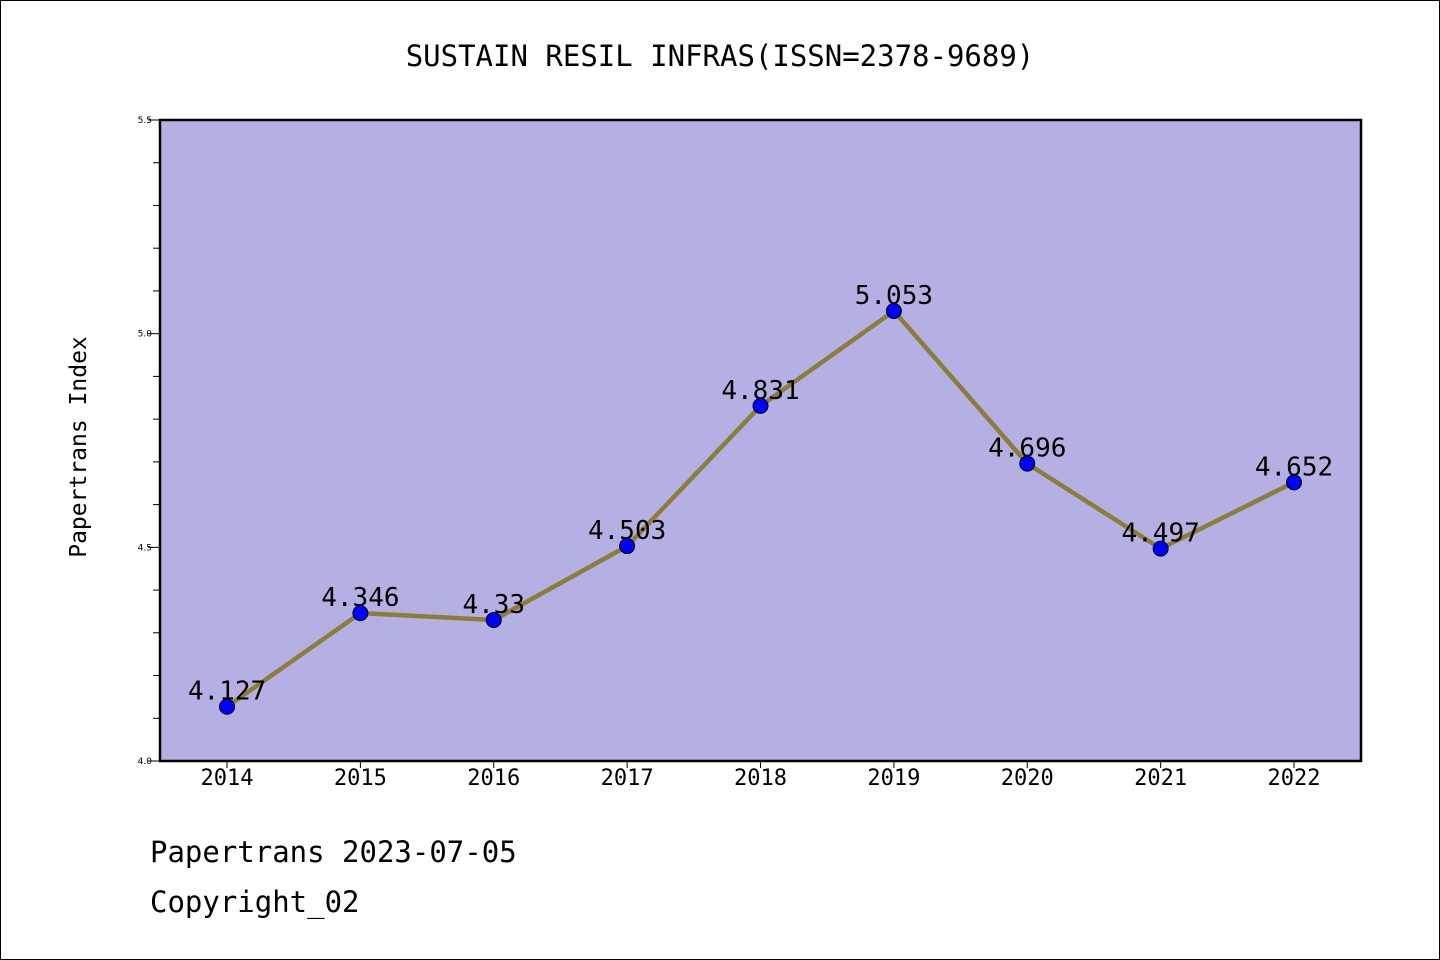  Describe the element at coordinates (145, 121) in the screenshot. I see `y-tick-label: 5.5` at that location.